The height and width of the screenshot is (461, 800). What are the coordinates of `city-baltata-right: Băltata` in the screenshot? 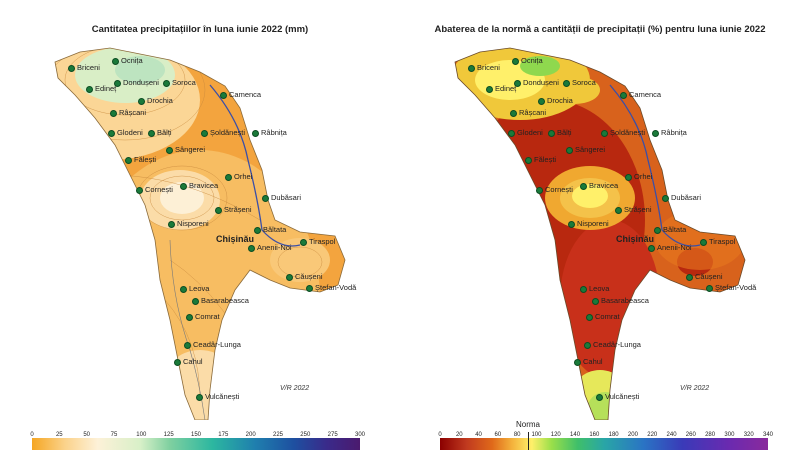 It's located at (670, 229).